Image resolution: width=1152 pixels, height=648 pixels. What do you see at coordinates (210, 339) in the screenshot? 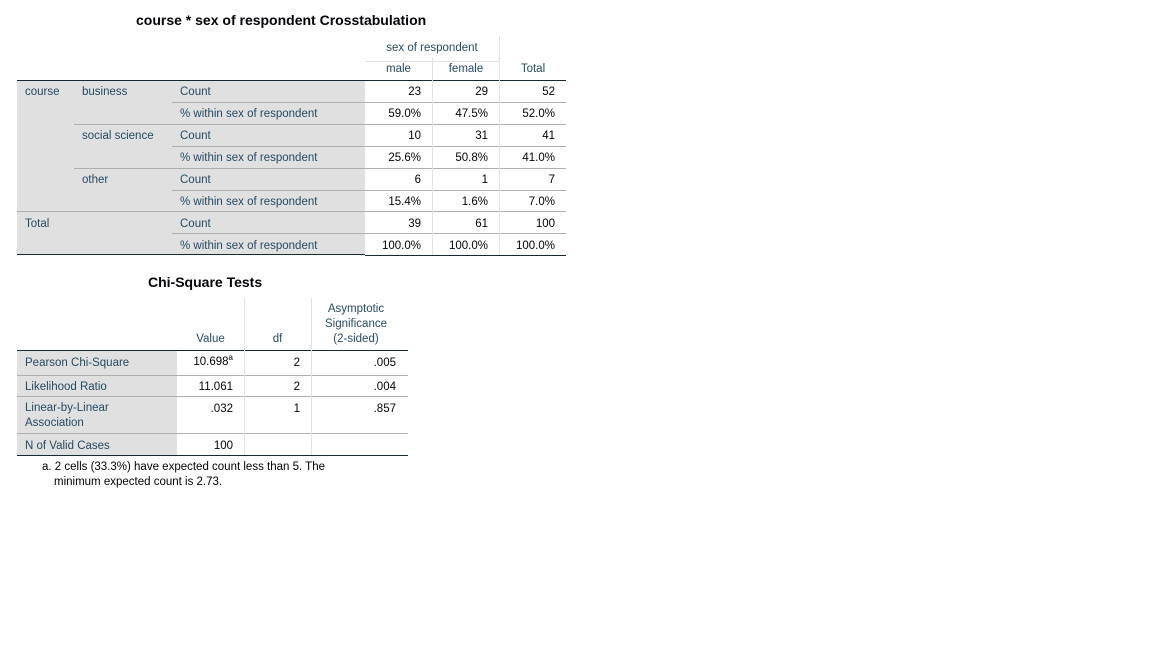
I see `header-value: Value` at bounding box center [210, 339].